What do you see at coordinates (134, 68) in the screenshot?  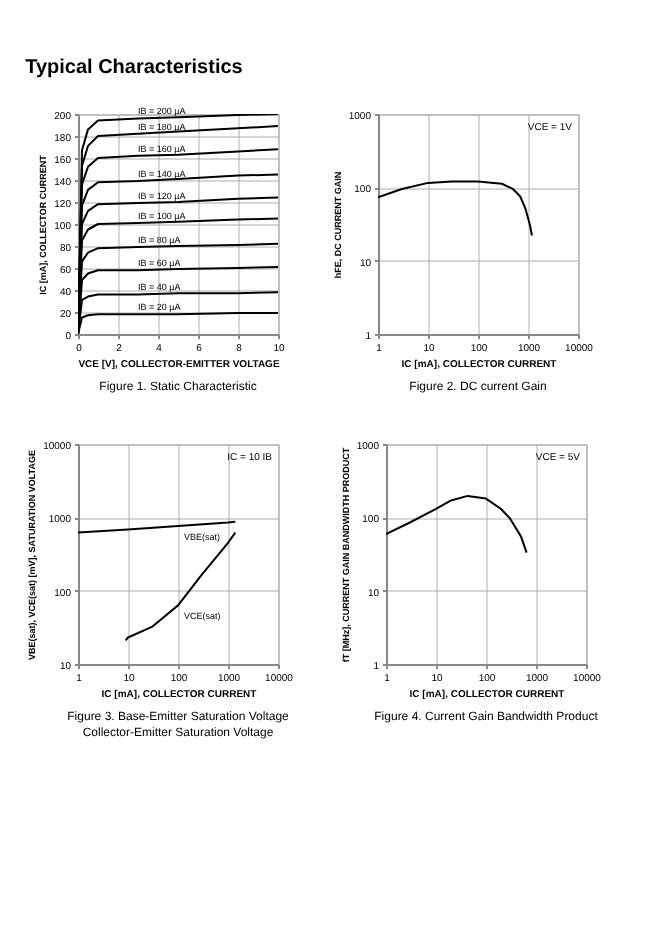 I see `text: Typical Characteristics` at bounding box center [134, 68].